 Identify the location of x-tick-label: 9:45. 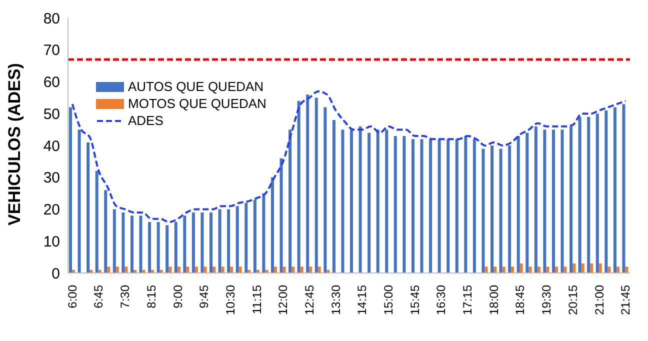
(204, 296).